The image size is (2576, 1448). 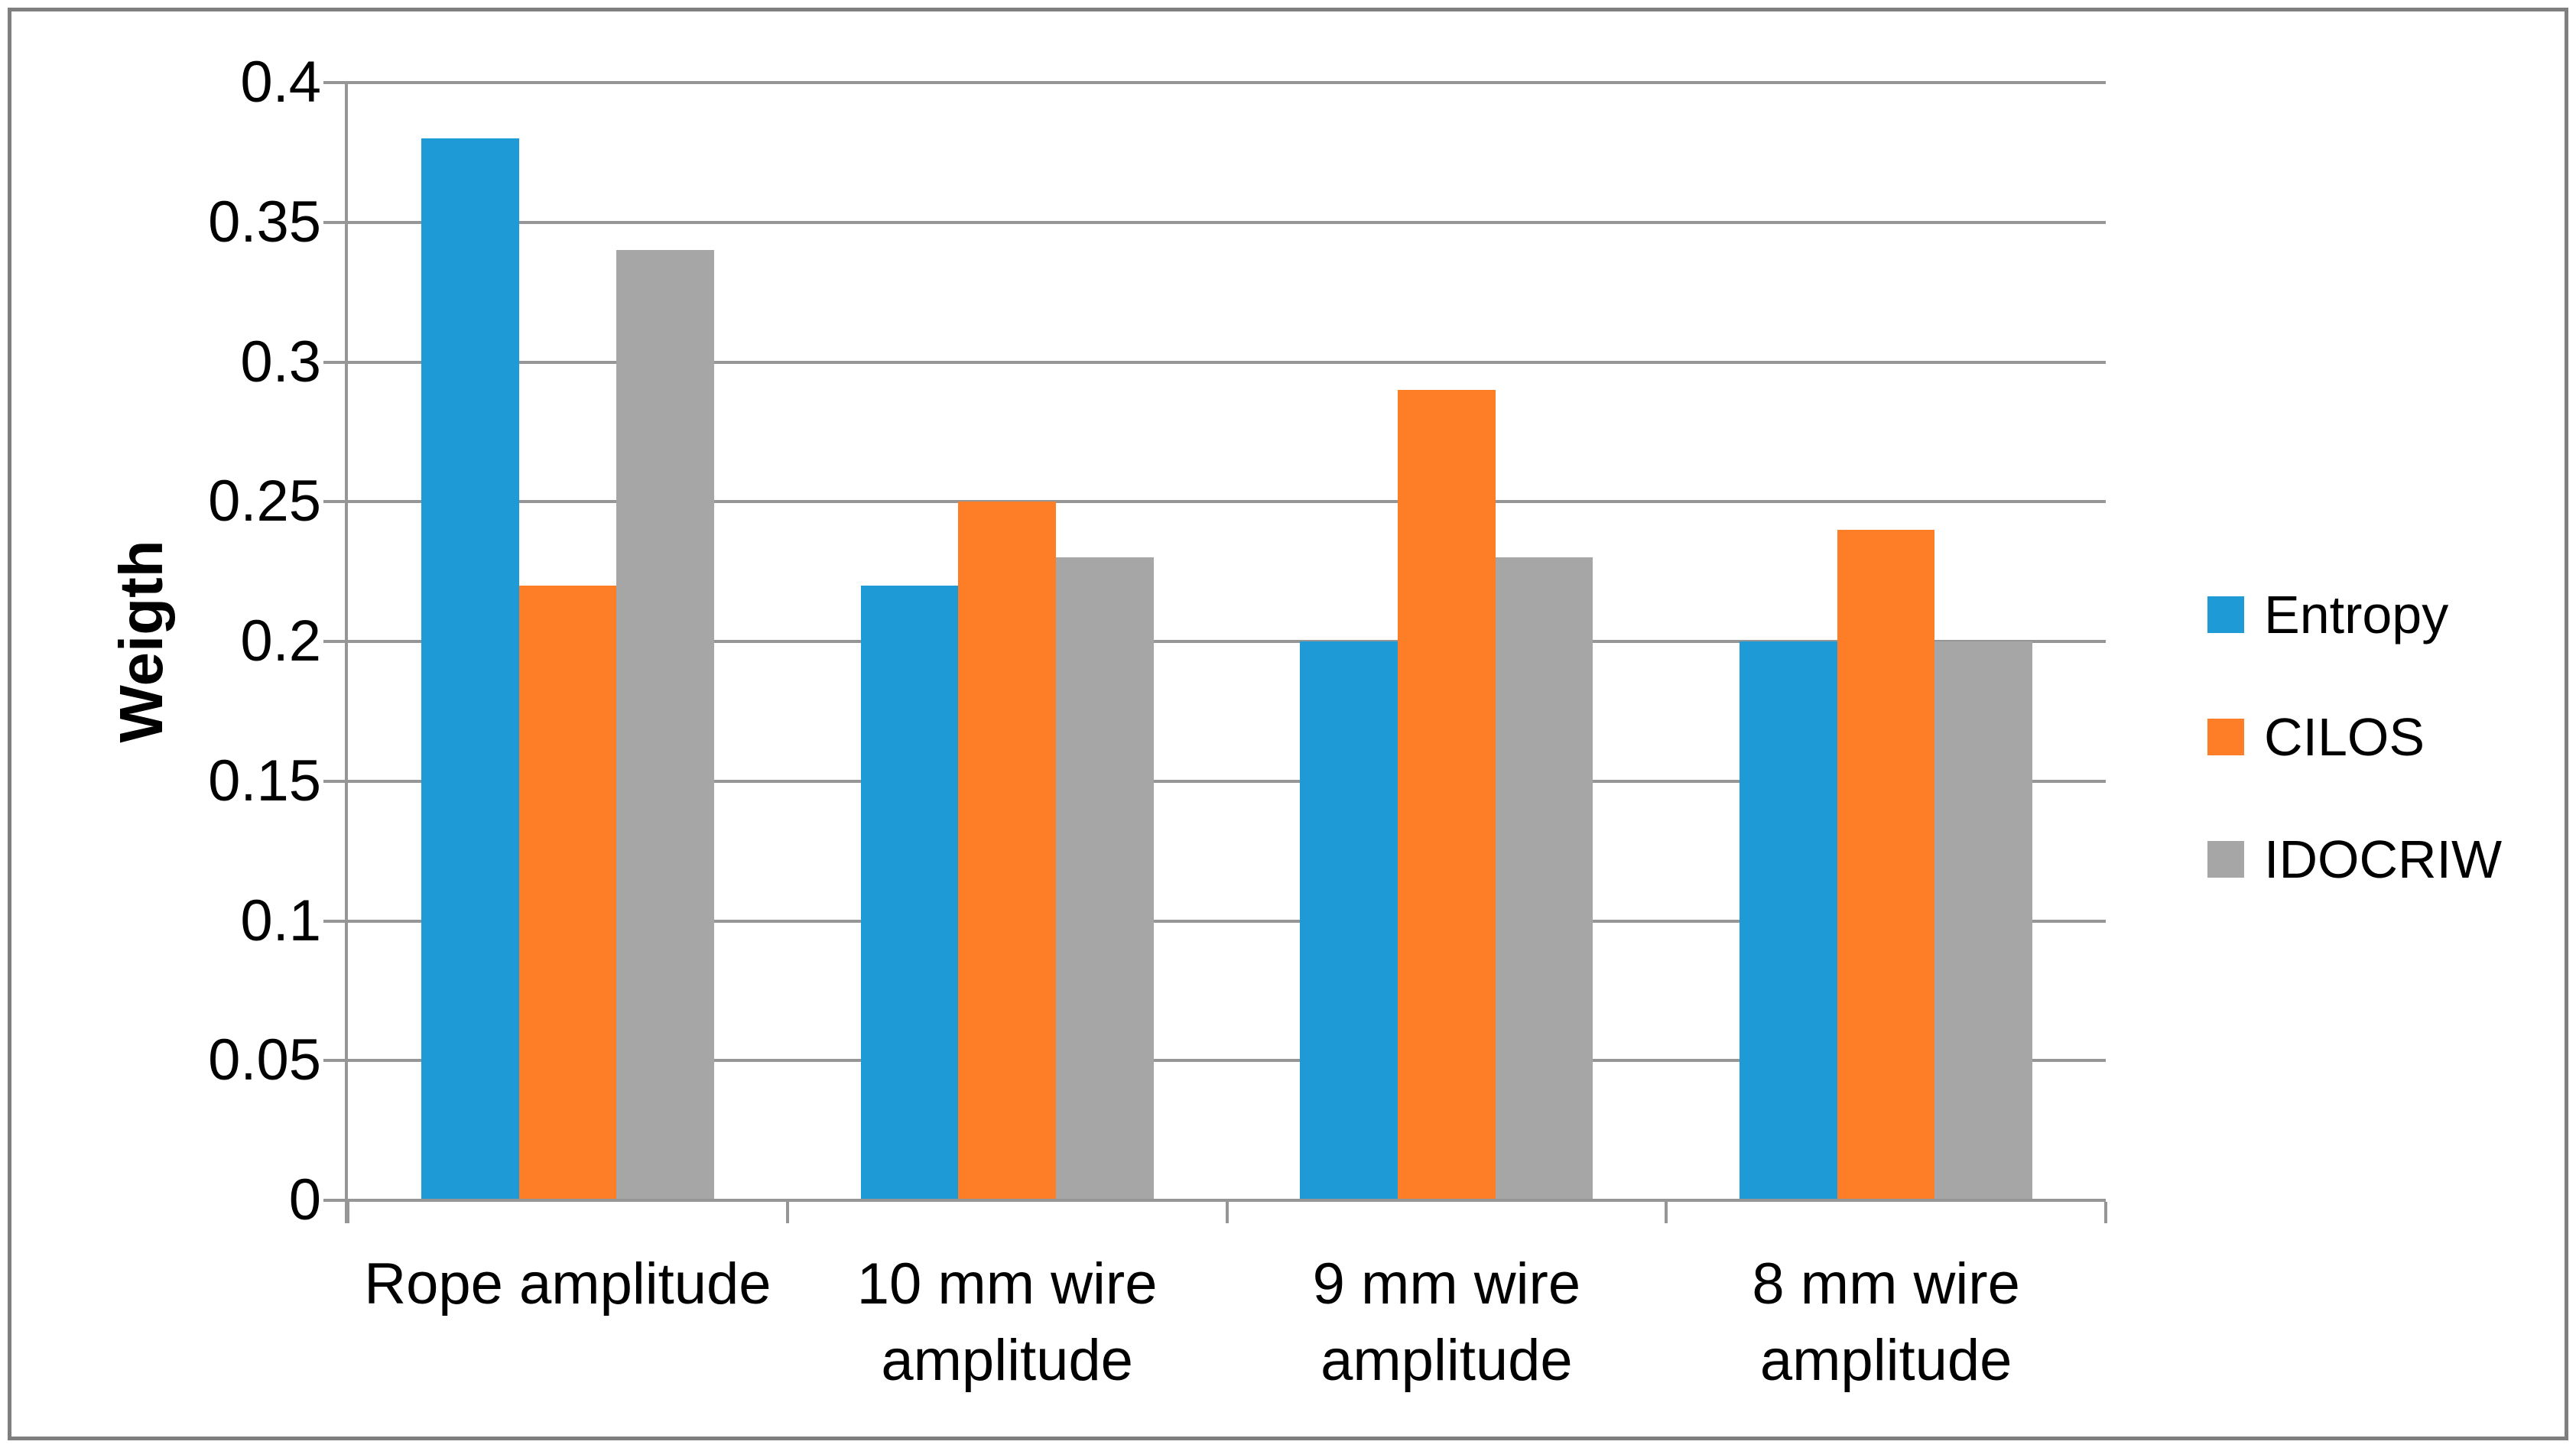 What do you see at coordinates (1886, 1284) in the screenshot?
I see `category-label-line: 8 mm wire` at bounding box center [1886, 1284].